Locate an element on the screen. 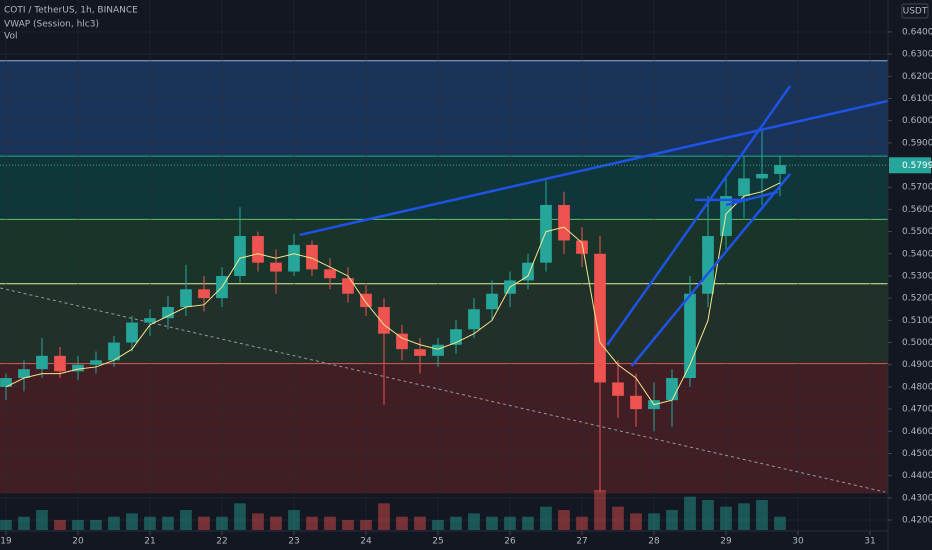 The image size is (932, 550). x-tick-label: 25 is located at coordinates (437, 542).